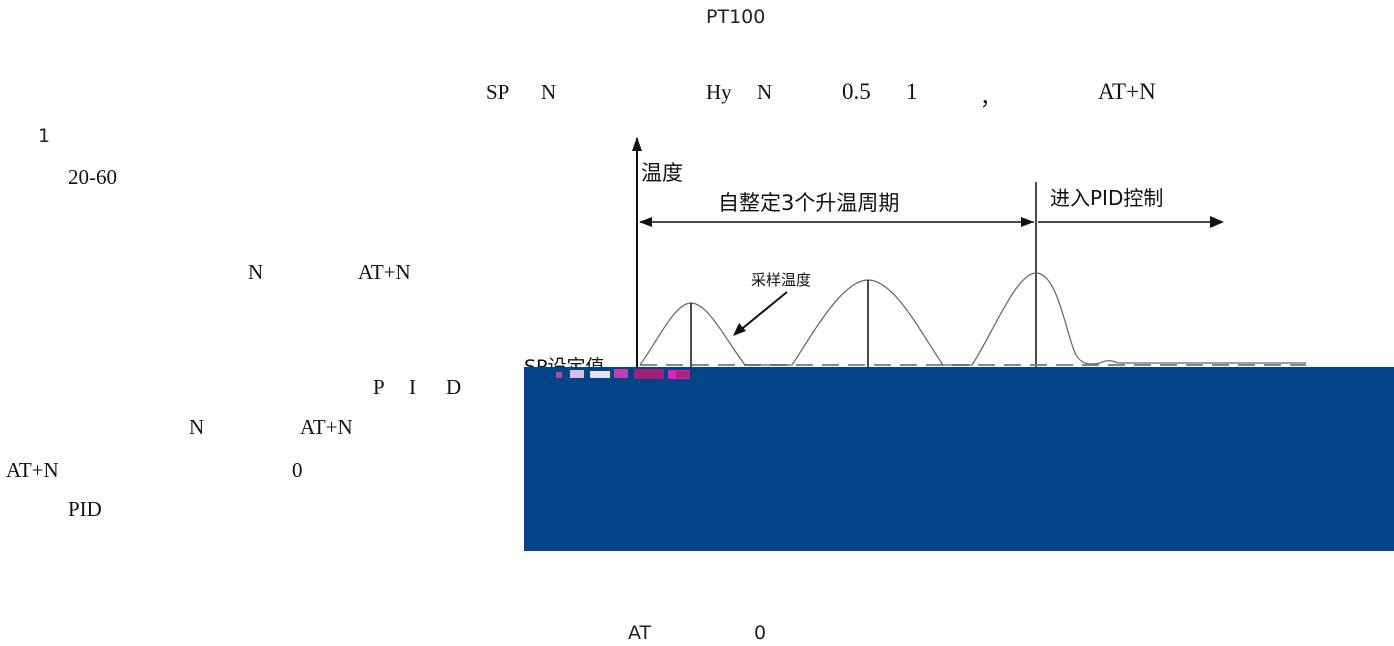  Describe the element at coordinates (781, 280) in the screenshot. I see `sample-label: 采样温度` at that location.